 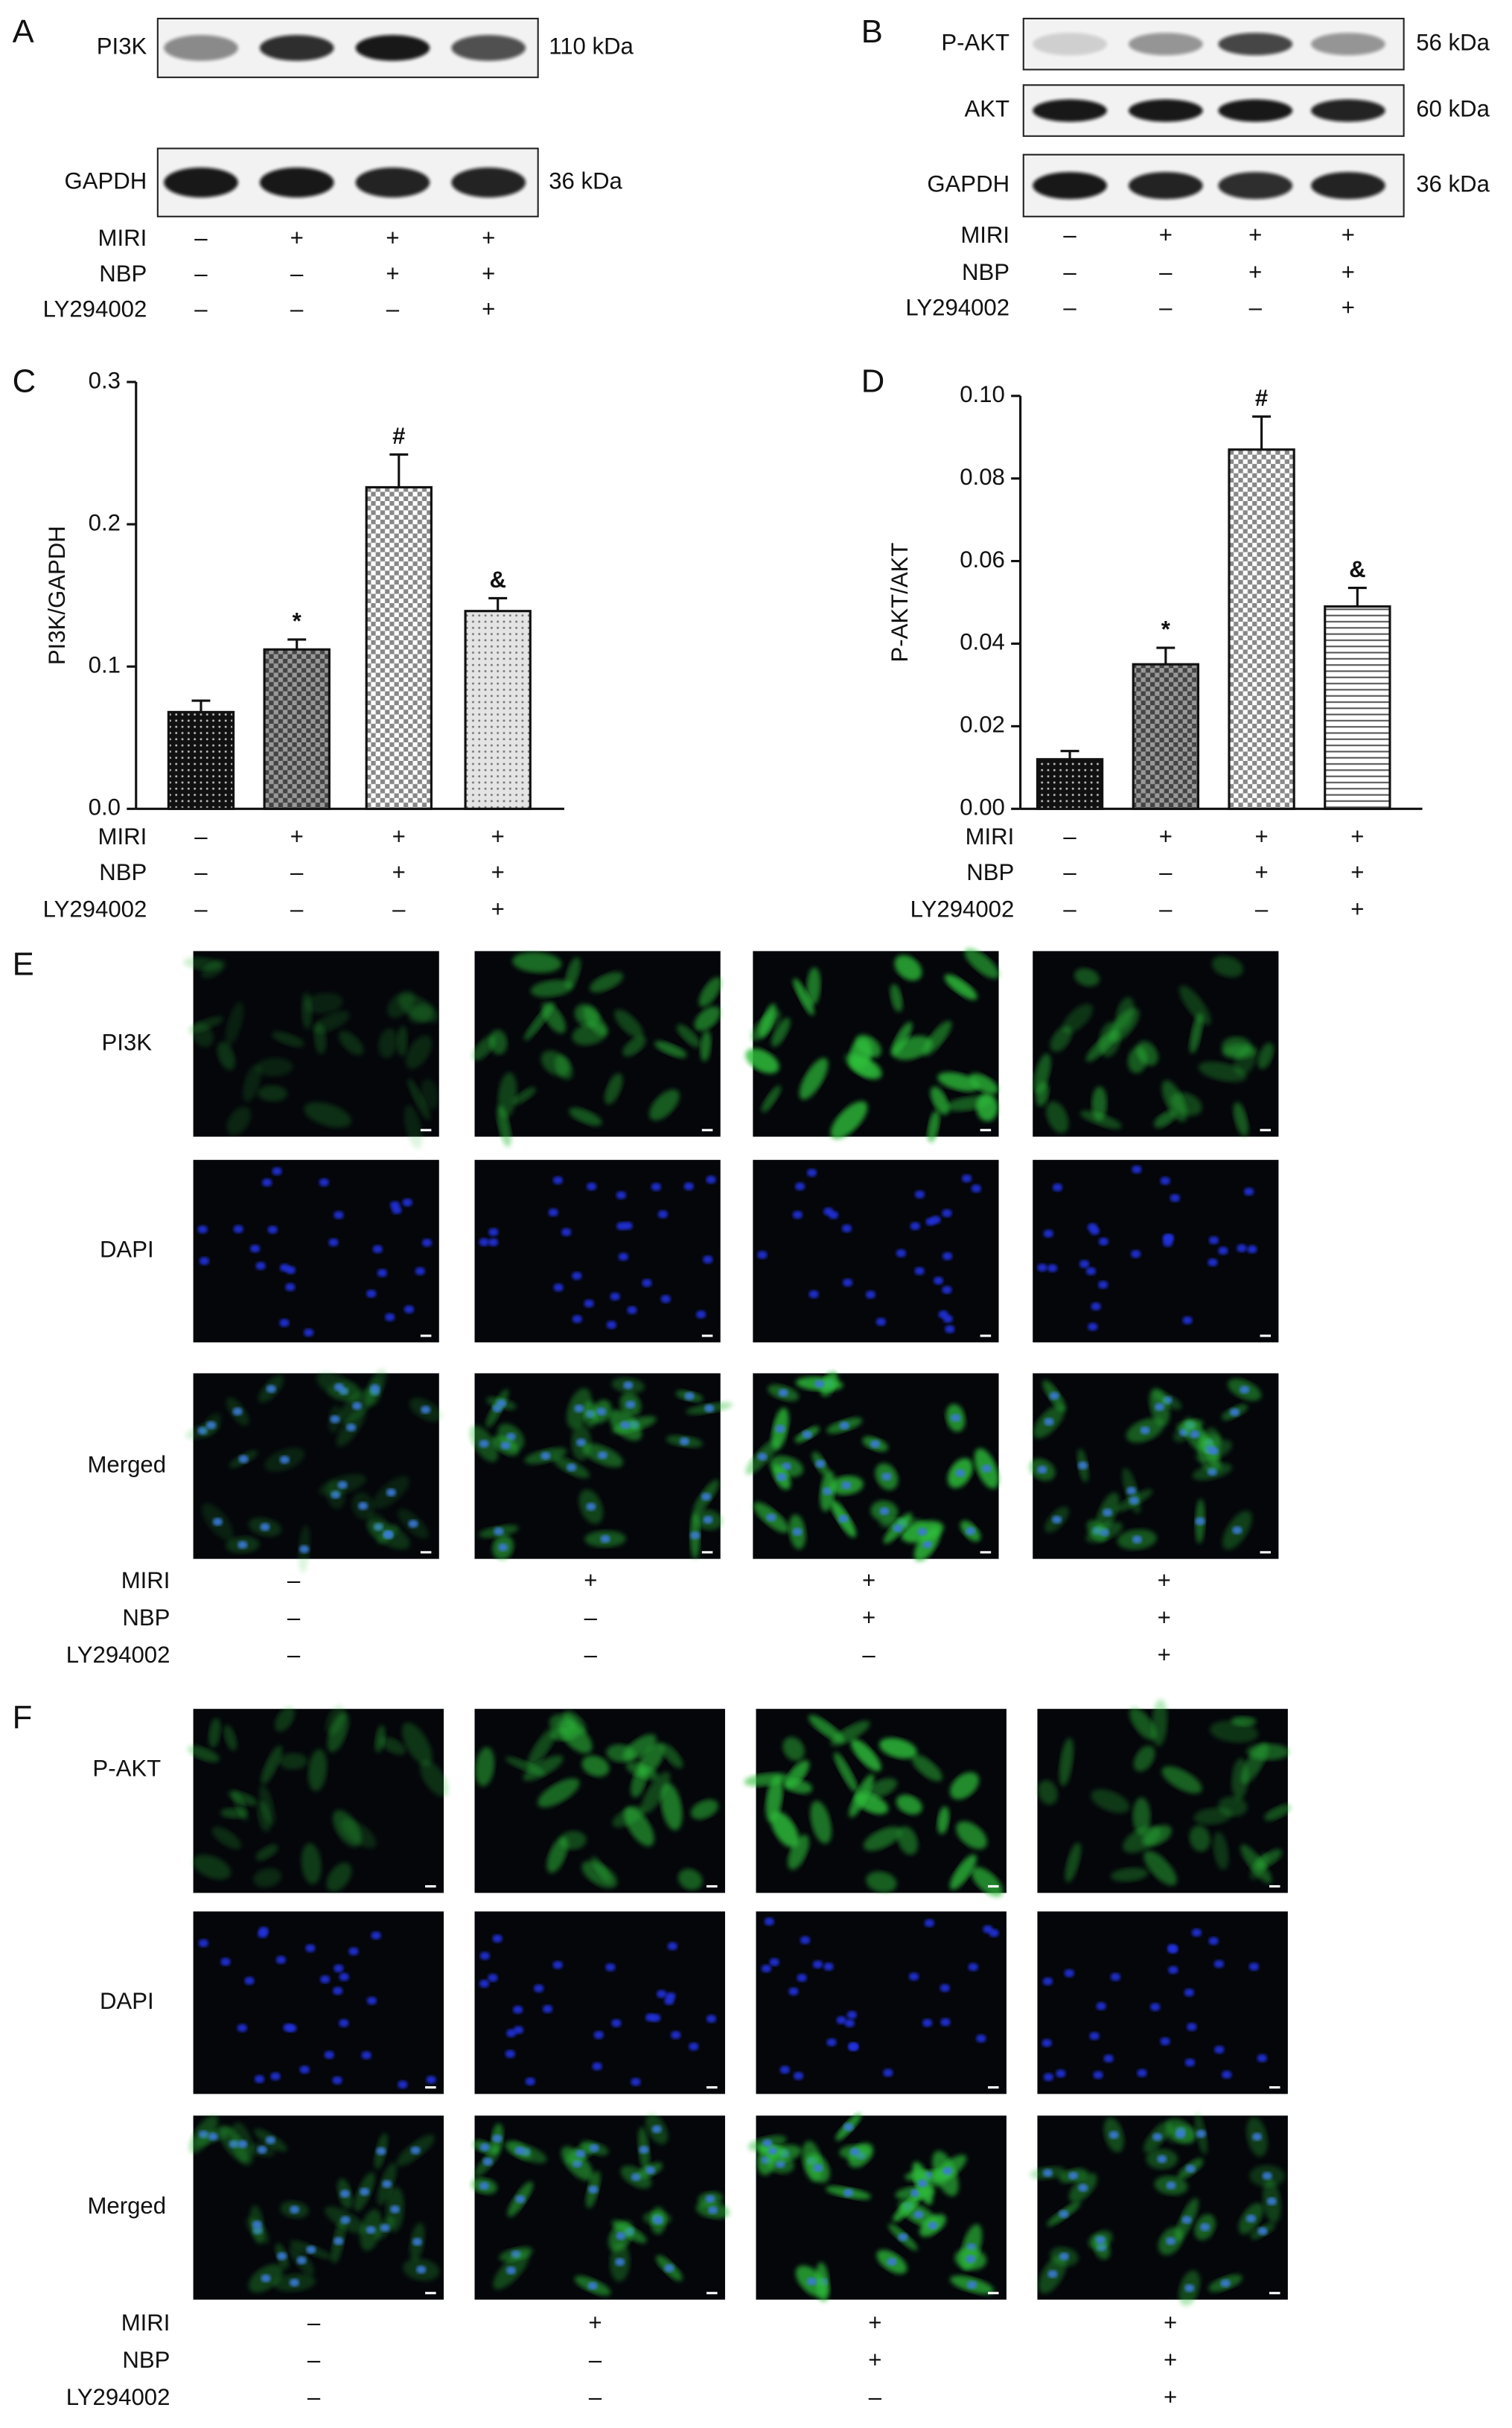 I want to click on blot-name: GAPDH, so click(x=106, y=181).